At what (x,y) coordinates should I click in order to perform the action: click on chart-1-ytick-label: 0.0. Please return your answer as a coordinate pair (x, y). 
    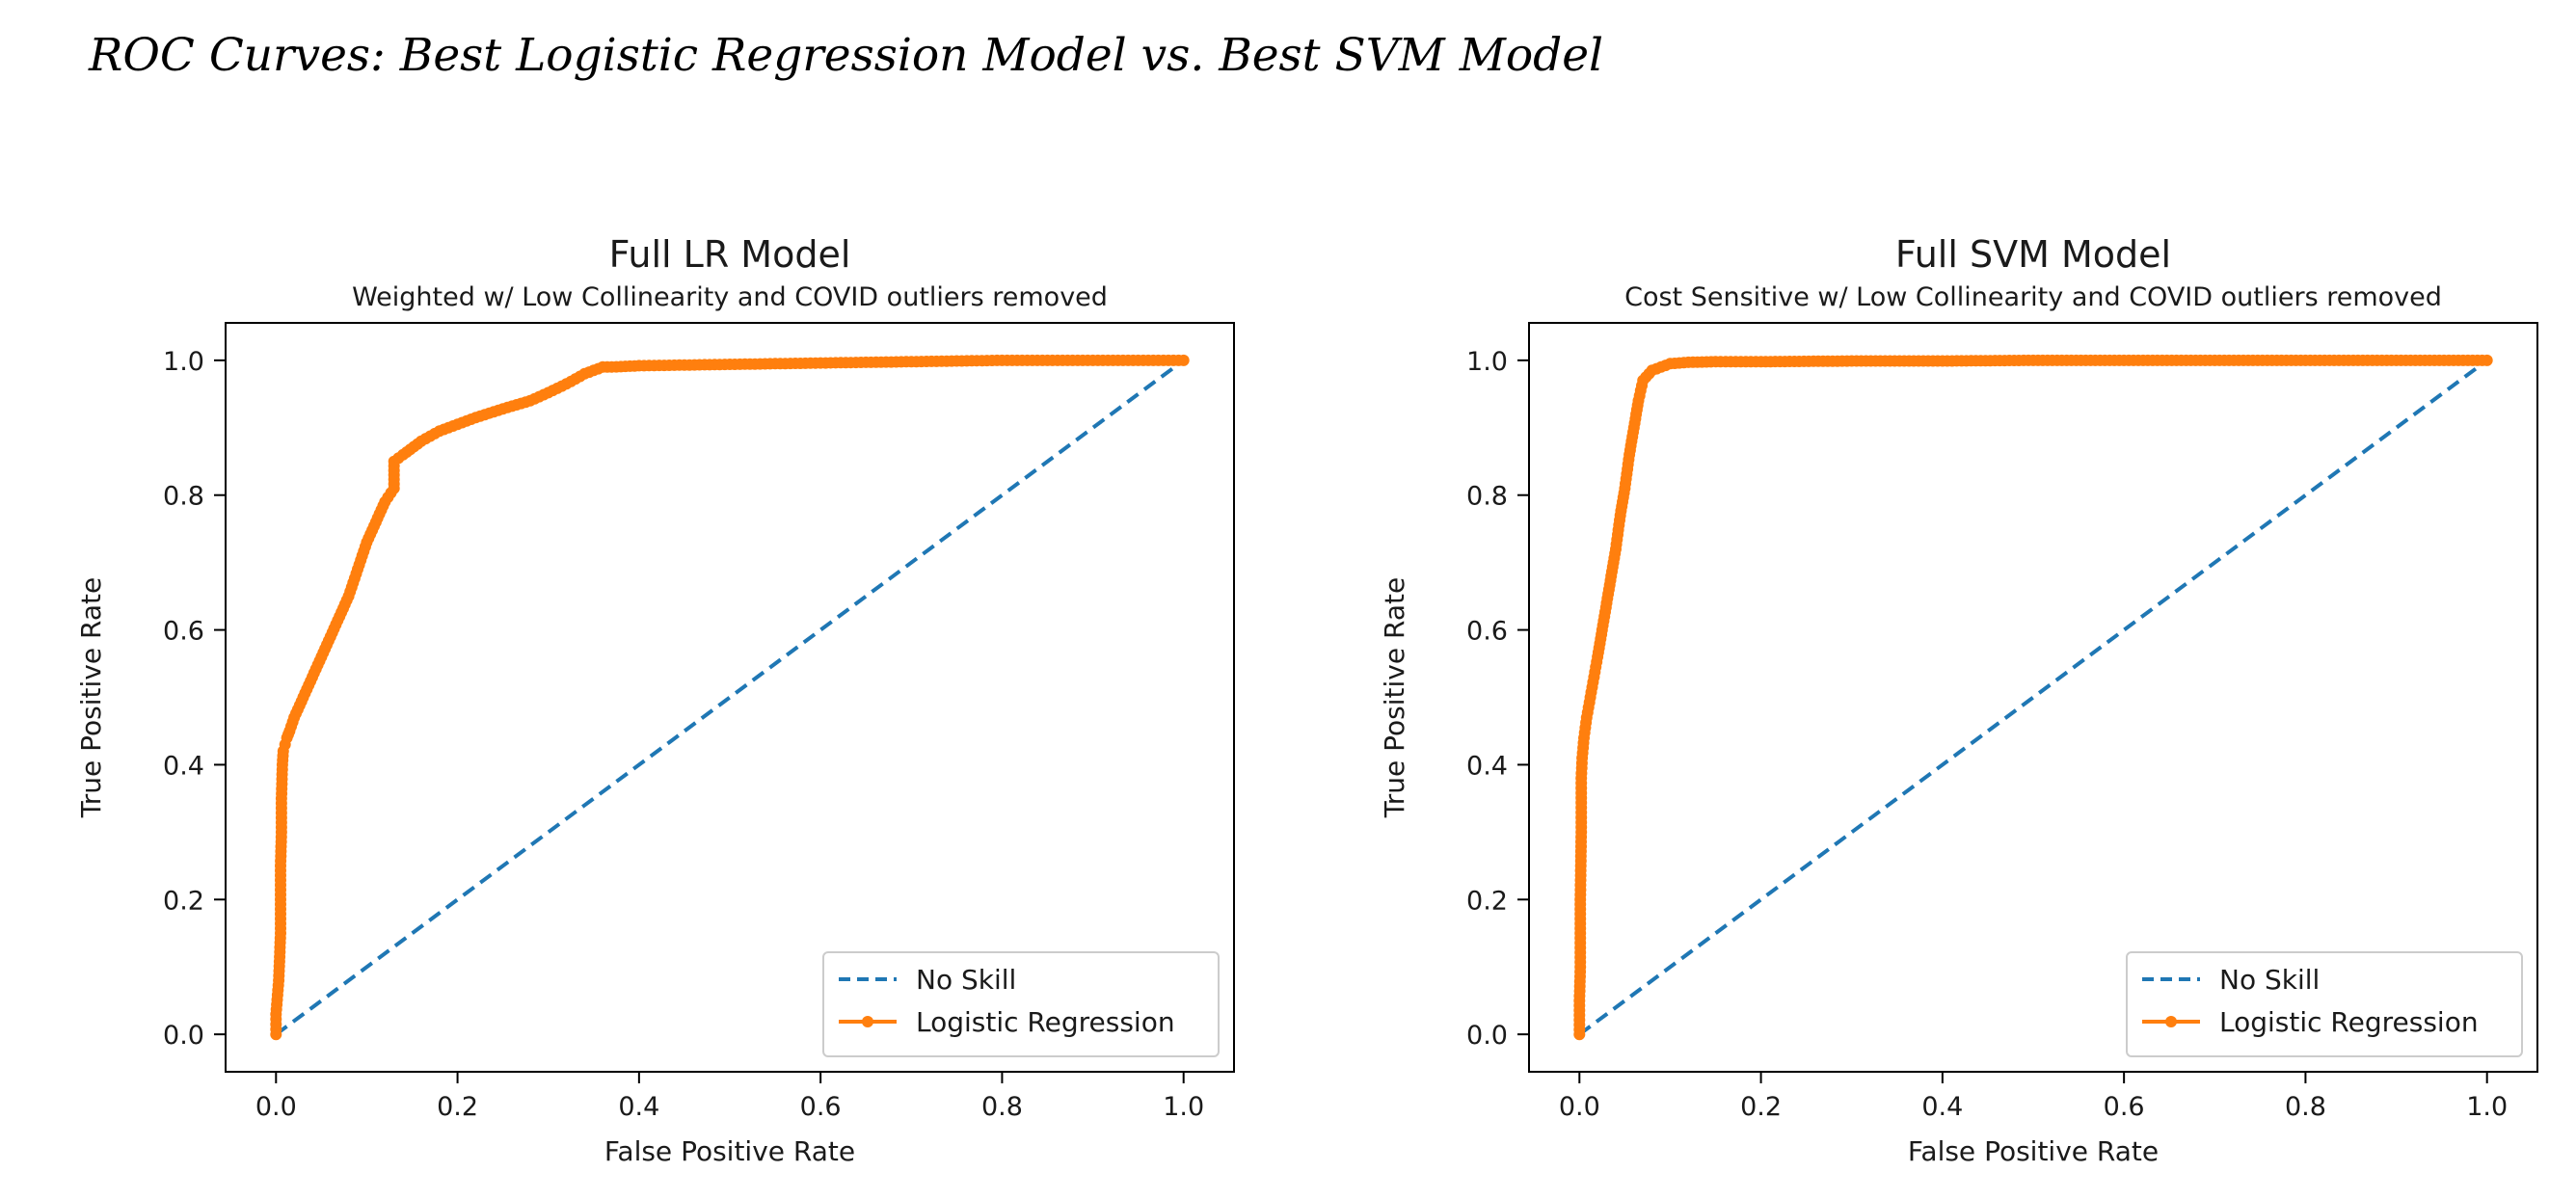
    Looking at the image, I should click on (1487, 1036).